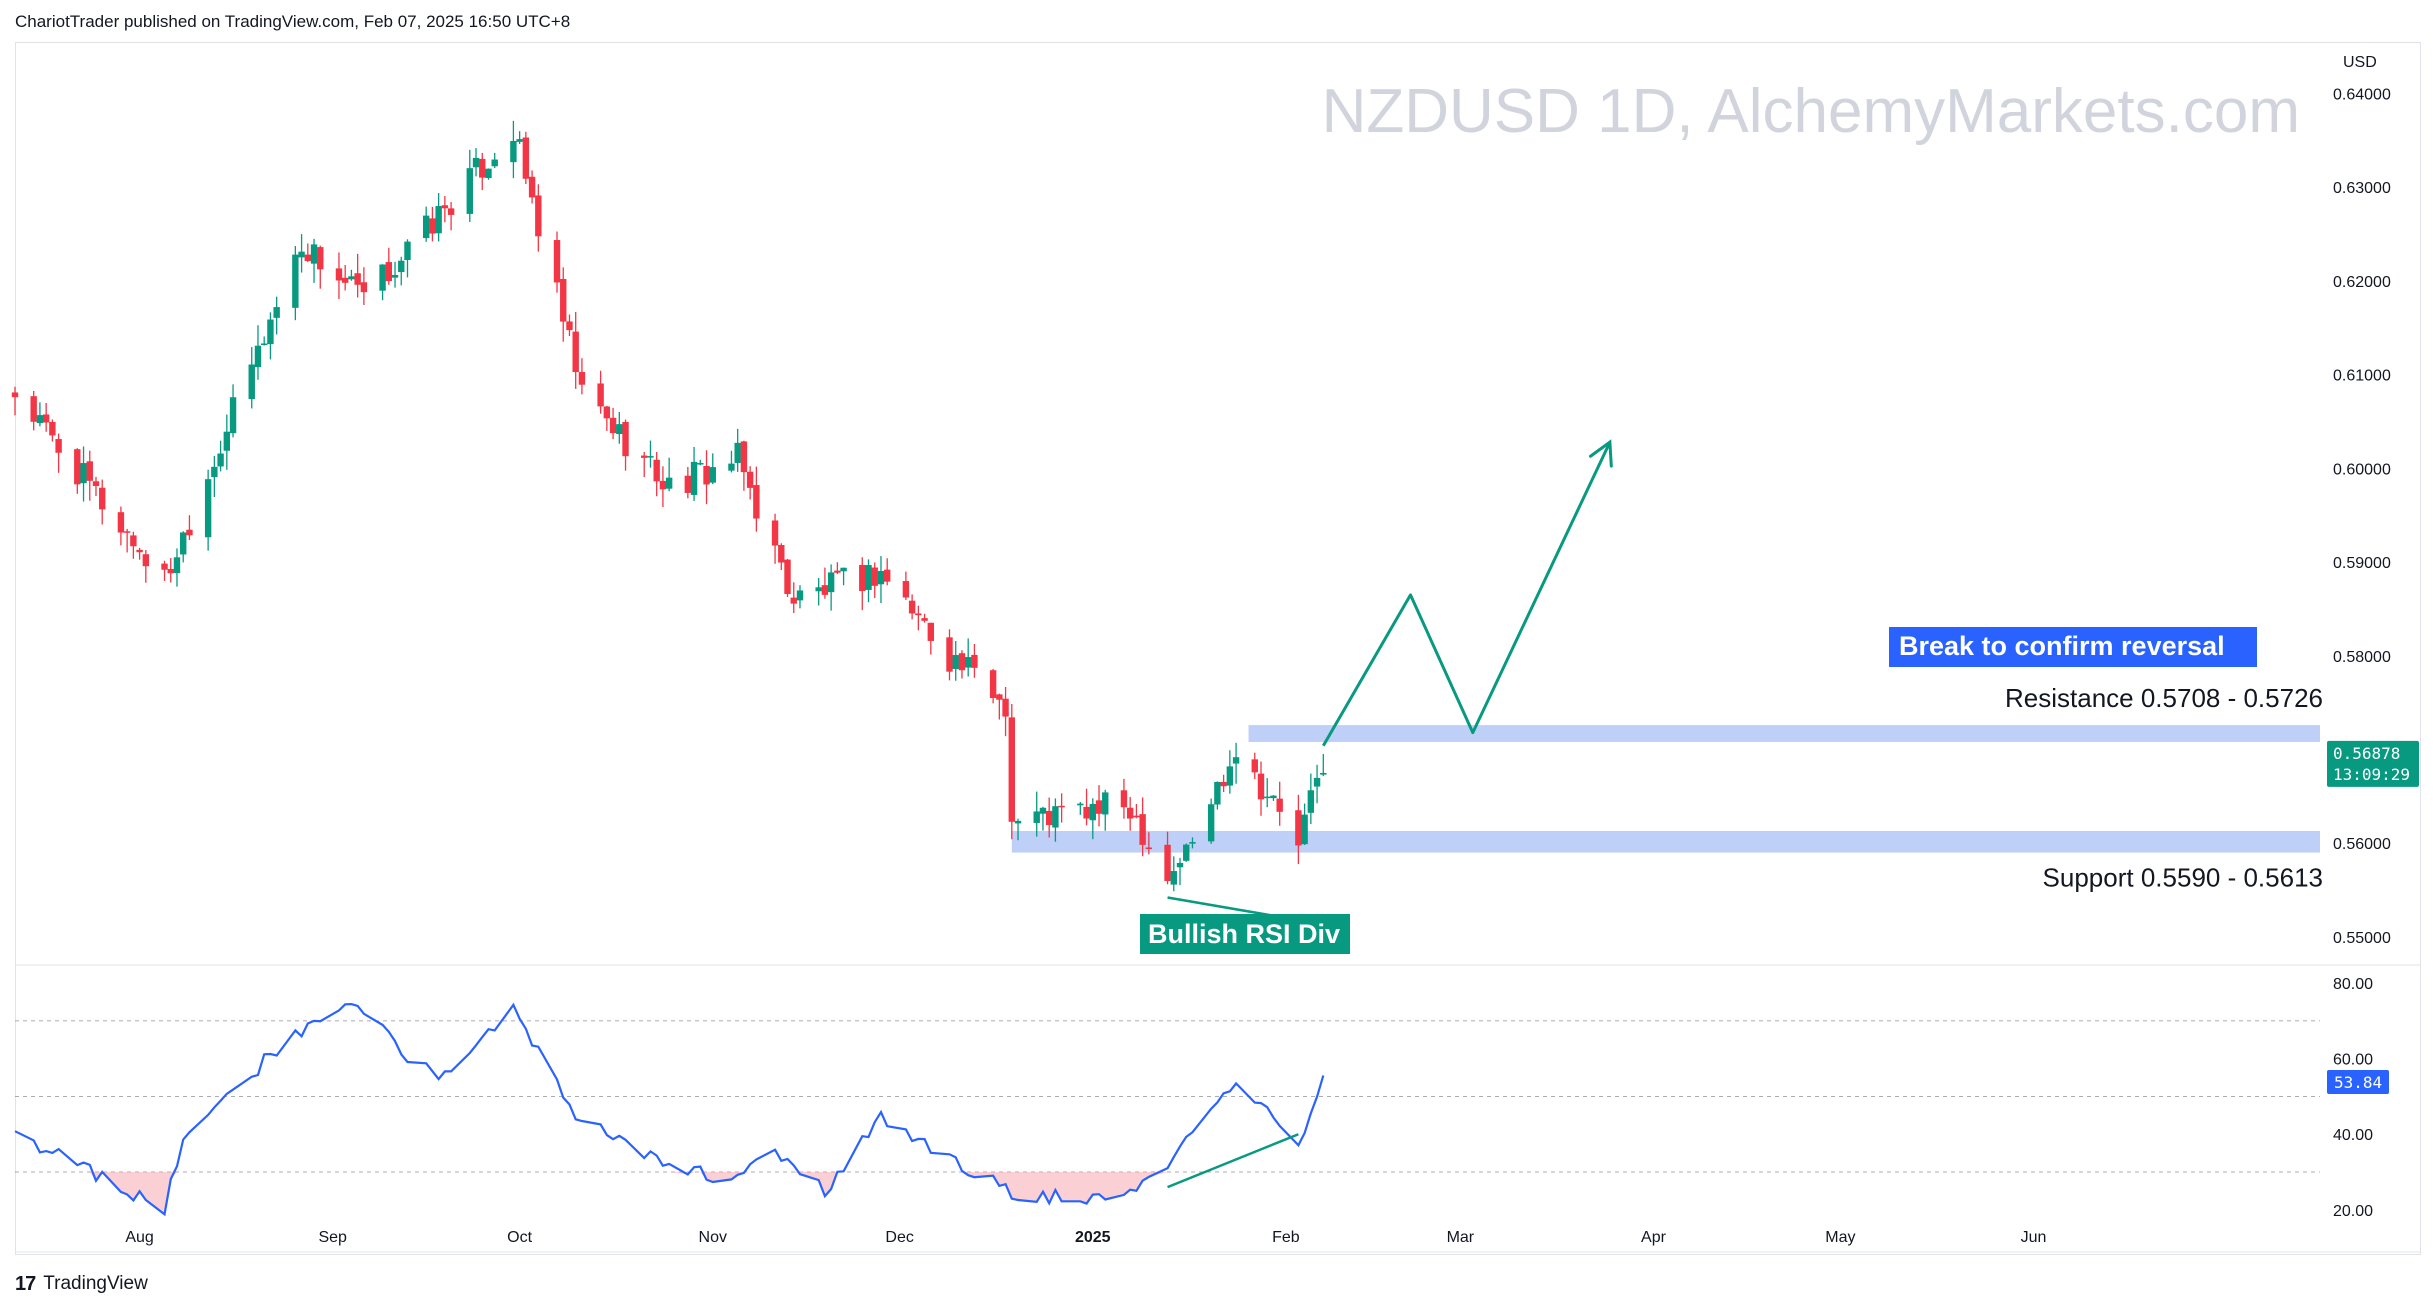 The width and height of the screenshot is (2433, 1306). I want to click on rsi-div-tag: Bullish RSI Div, so click(1245, 934).